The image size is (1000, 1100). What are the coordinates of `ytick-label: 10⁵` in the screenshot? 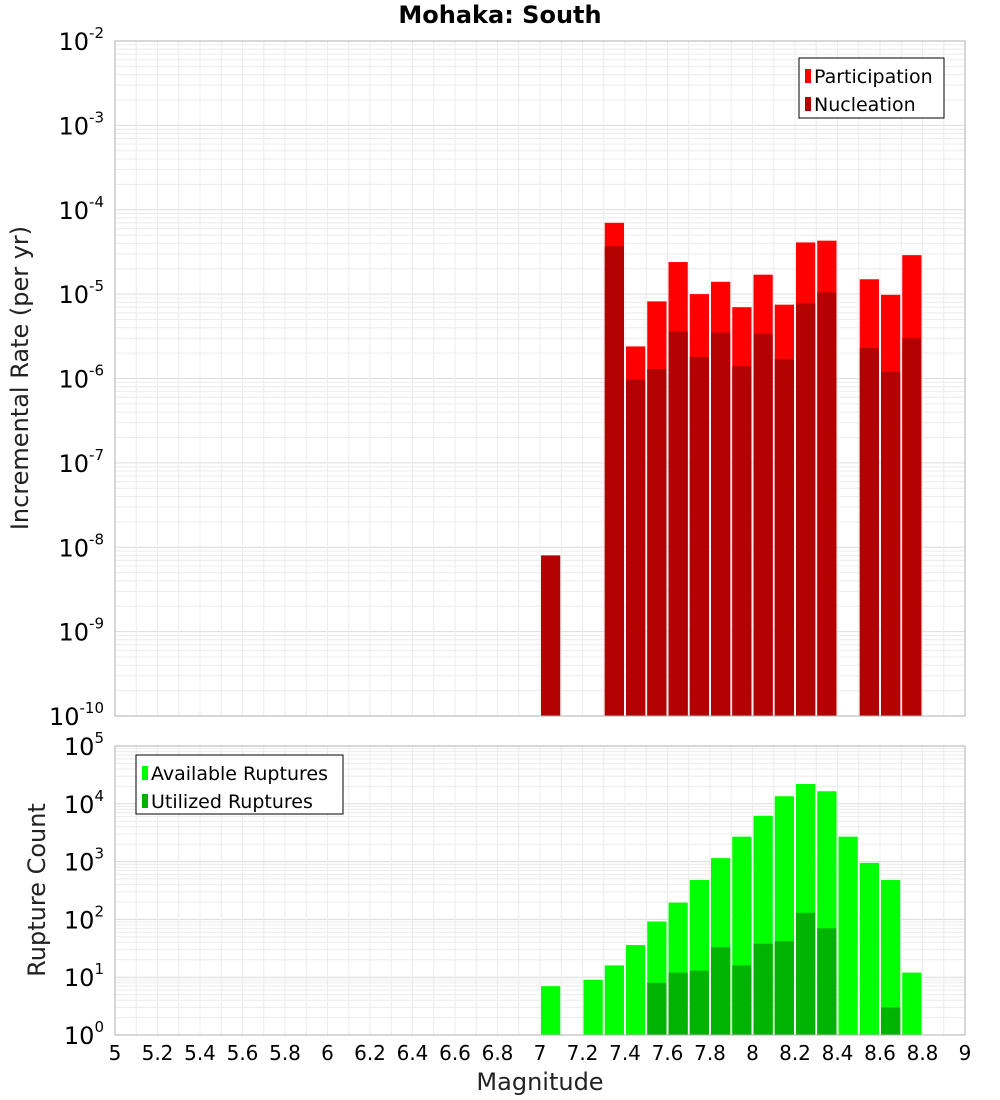 It's located at (84, 745).